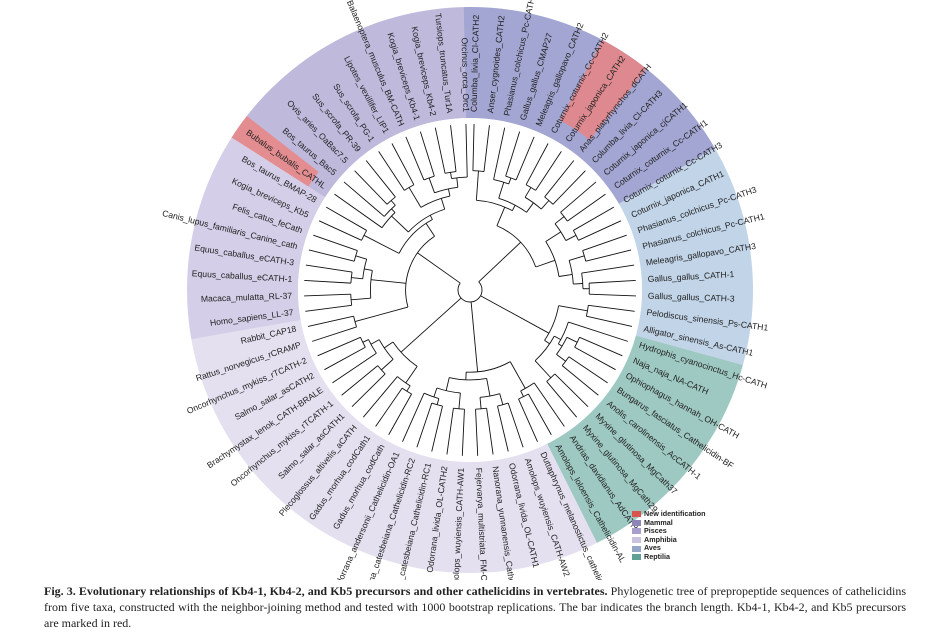  Describe the element at coordinates (687, 531) in the screenshot. I see `legend-item: Pisces` at that location.